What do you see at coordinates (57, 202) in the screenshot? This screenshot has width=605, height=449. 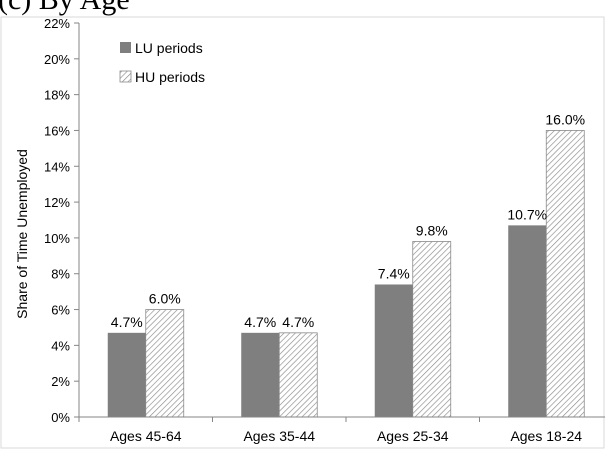 I see `y-tick-label: 12%` at bounding box center [57, 202].